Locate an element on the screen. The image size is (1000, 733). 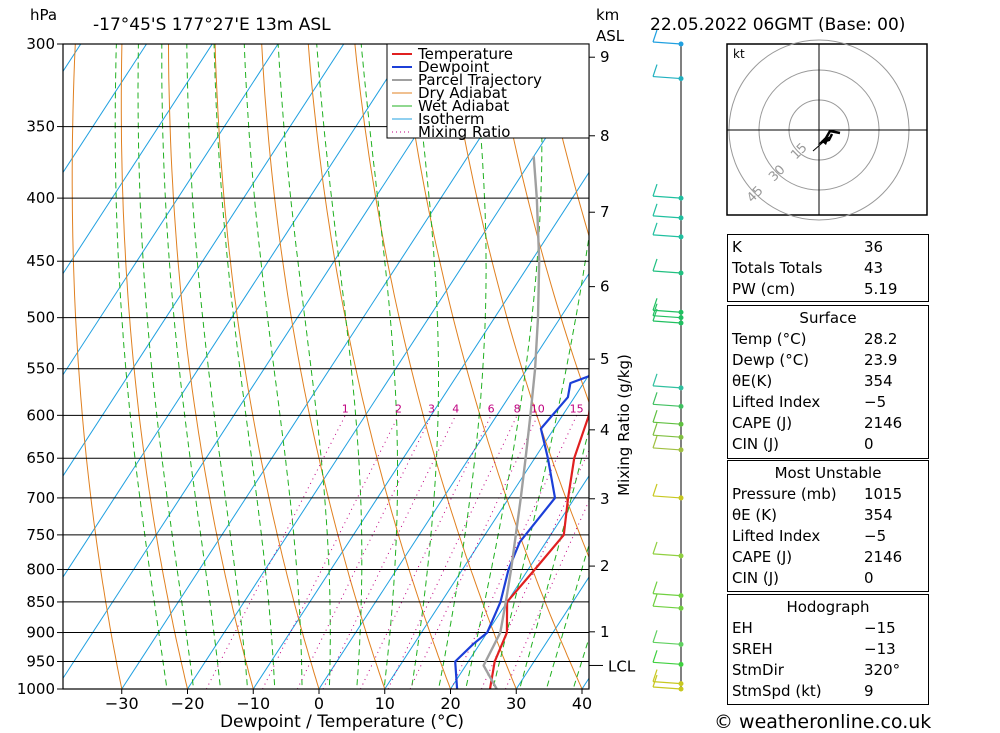
mu-value: −5 is located at coordinates (875, 535).